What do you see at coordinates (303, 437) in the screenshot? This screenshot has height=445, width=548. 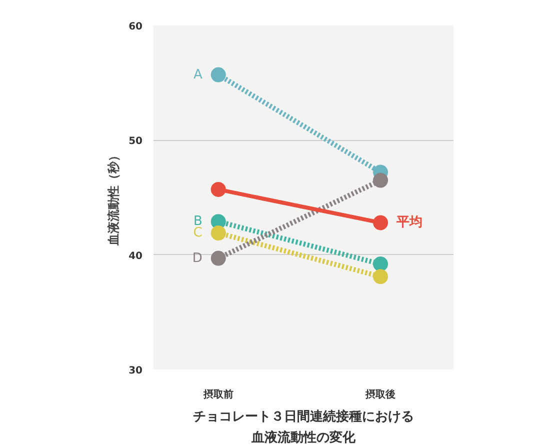 I see `text: 血液流動性の変化` at bounding box center [303, 437].